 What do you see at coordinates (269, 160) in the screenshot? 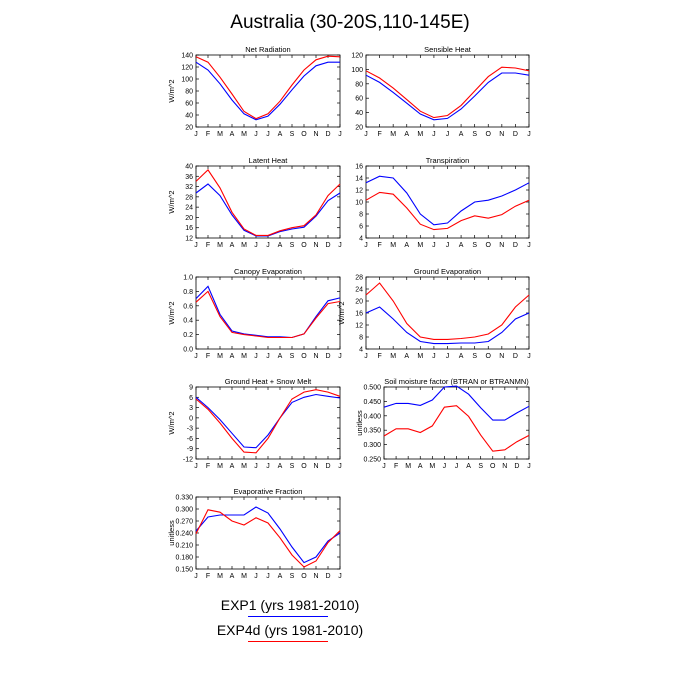
I see `panel-title: Latent Heat` at bounding box center [269, 160].